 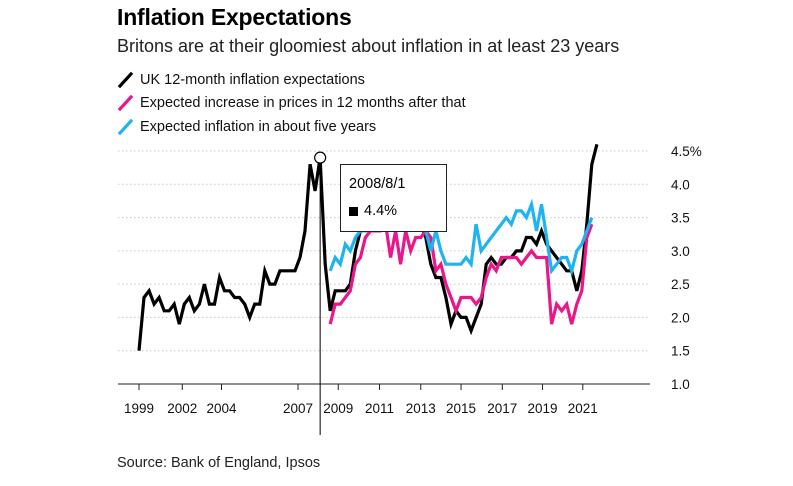 What do you see at coordinates (502, 408) in the screenshot?
I see `x-tick-label: 2017` at bounding box center [502, 408].